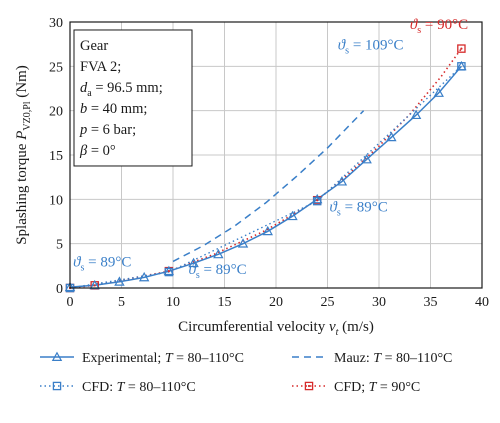  Describe the element at coordinates (439, 26) in the screenshot. I see `temperature-annotation: ϑs = 90°C` at that location.